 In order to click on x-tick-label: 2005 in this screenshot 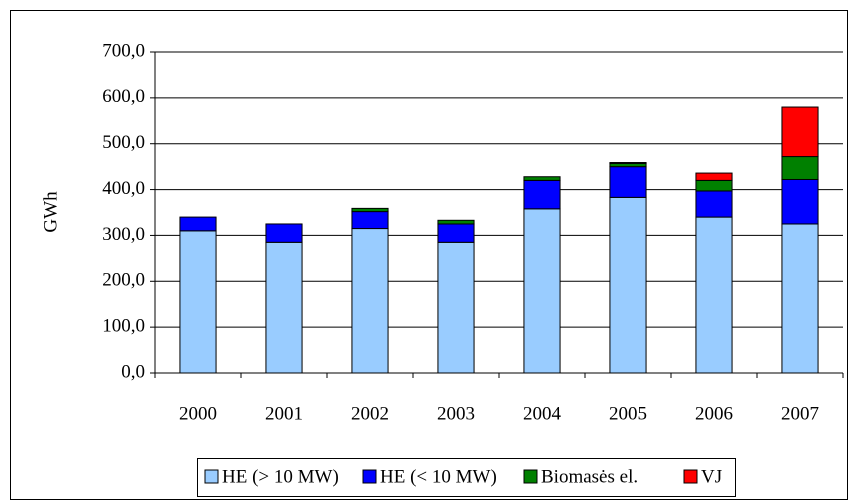, I will do `click(628, 413)`.